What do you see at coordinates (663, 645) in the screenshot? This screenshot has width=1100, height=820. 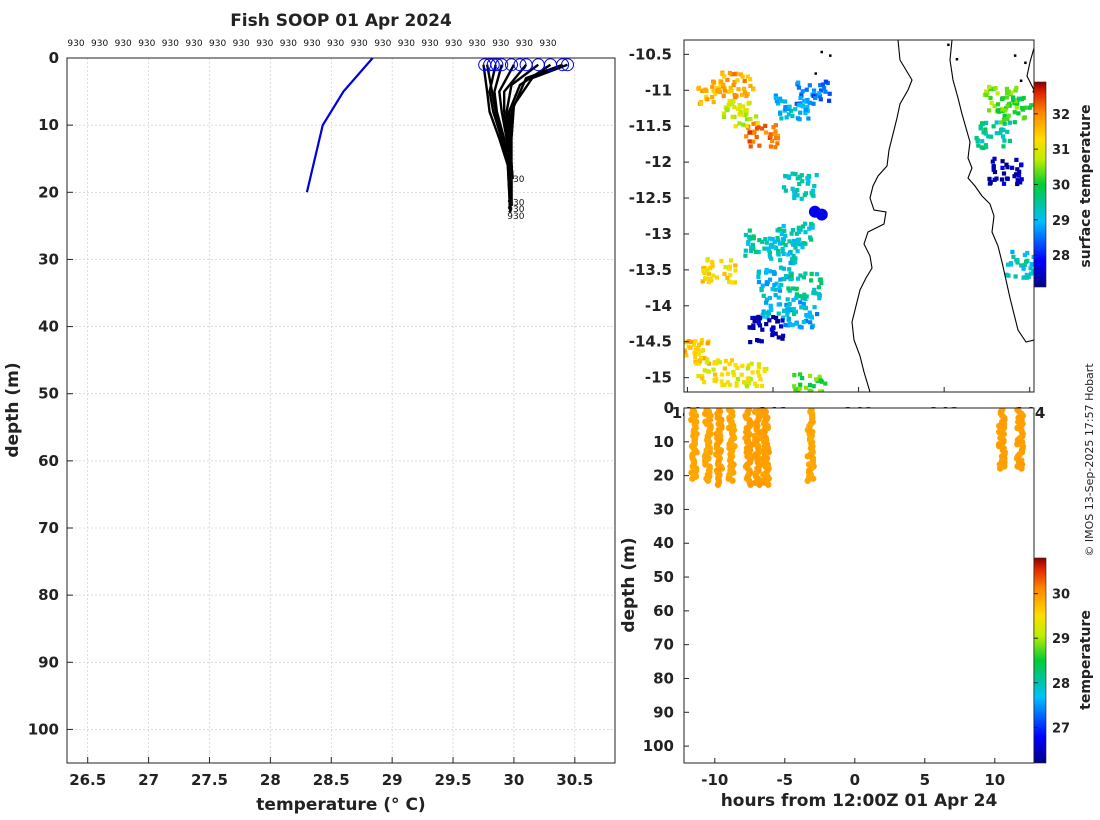 I see `timeseries-y-tick-label: 70` at bounding box center [663, 645].